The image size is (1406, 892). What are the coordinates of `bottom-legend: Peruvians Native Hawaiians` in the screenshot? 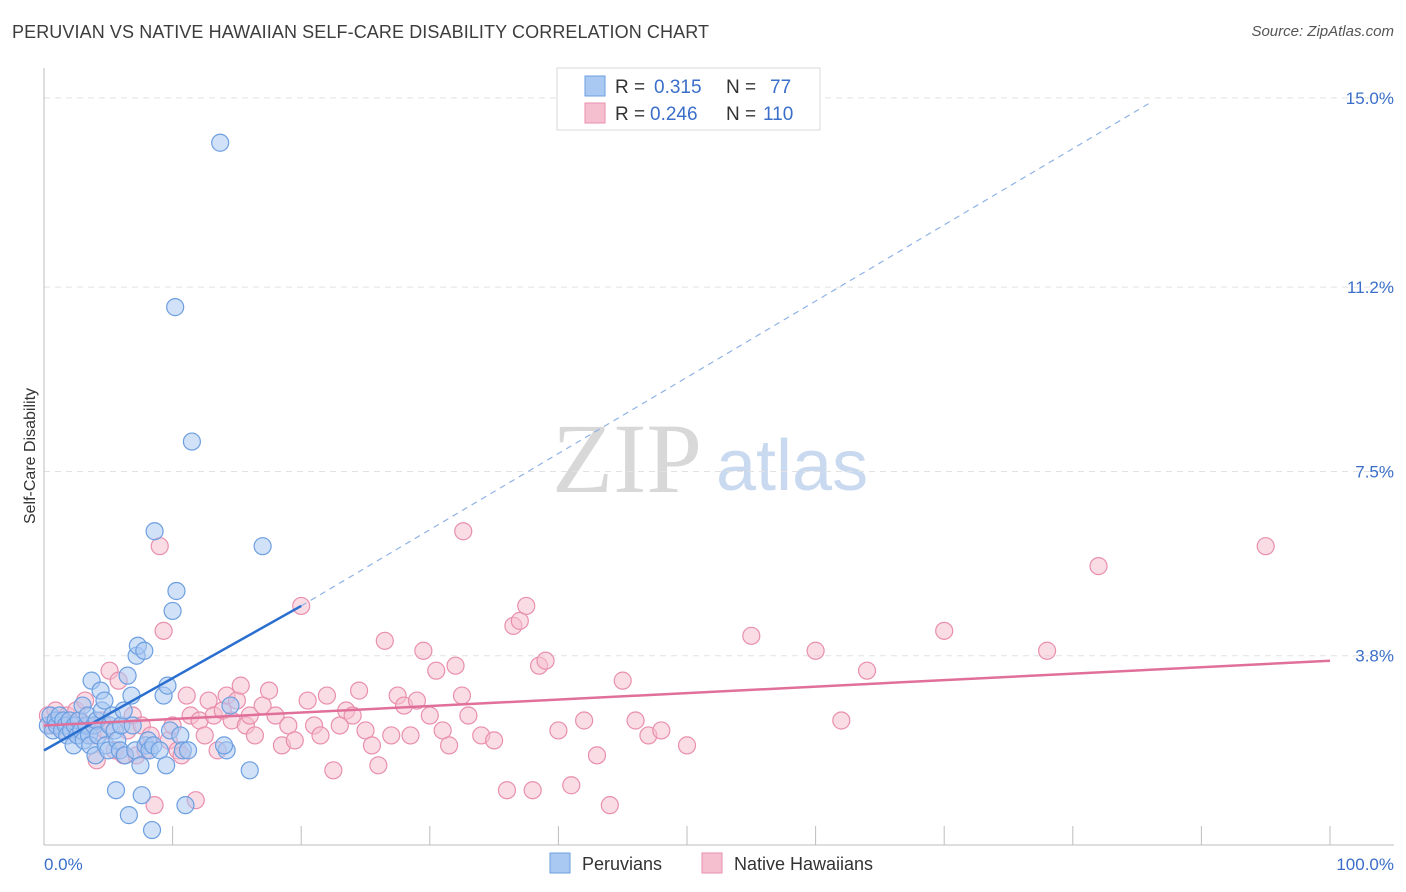 It's located at (711, 863).